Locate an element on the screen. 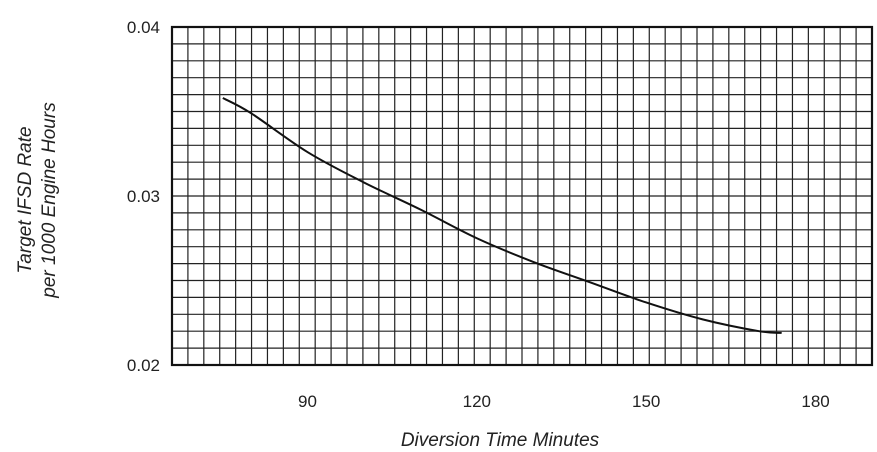  x-axis-title: Diversion Time Minutes is located at coordinates (500, 440).